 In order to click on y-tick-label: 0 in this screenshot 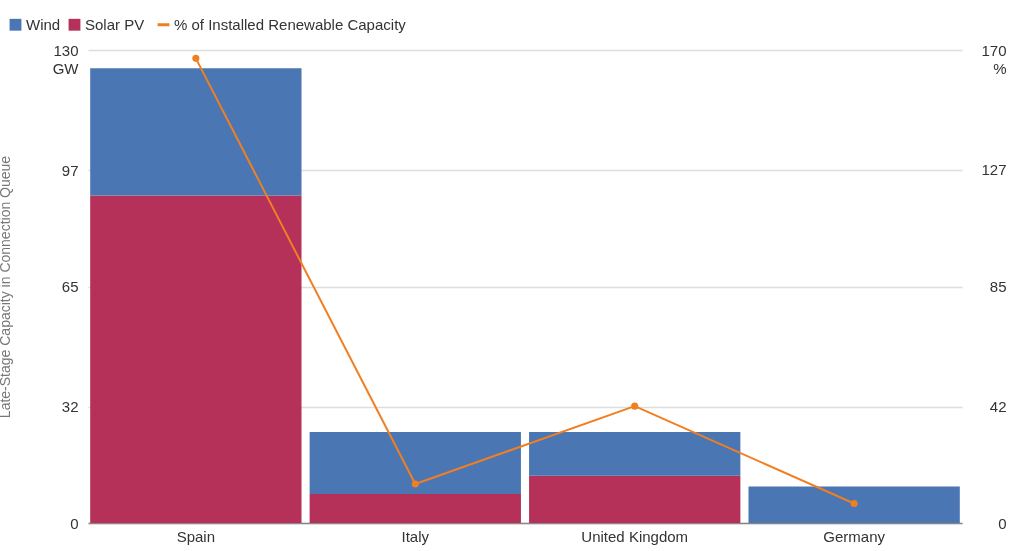, I will do `click(74, 523)`.